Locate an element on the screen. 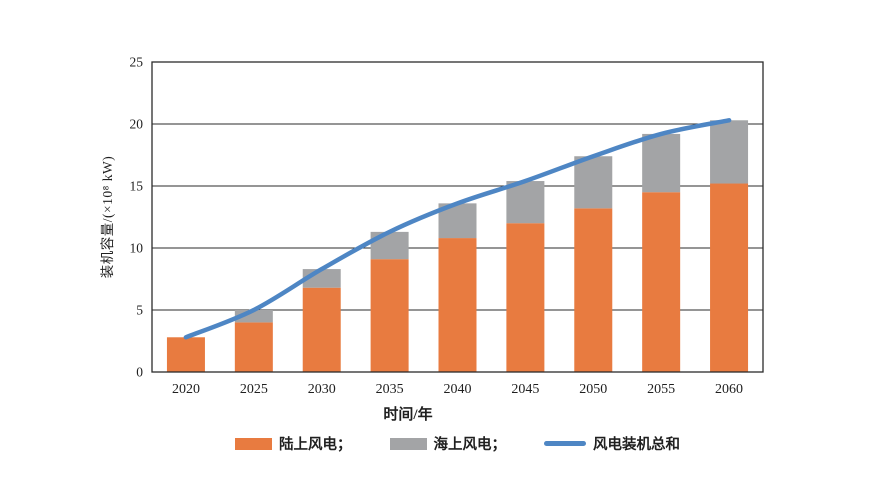 The height and width of the screenshot is (501, 879). y-tick-label: 10 is located at coordinates (137, 248).